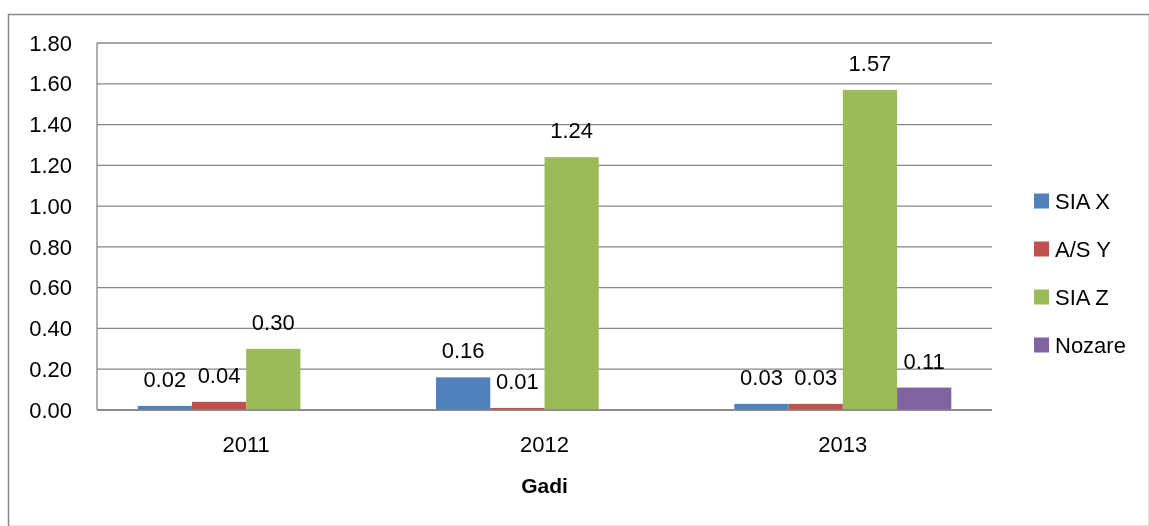 Image resolution: width=1149 pixels, height=526 pixels. I want to click on y-tick-label: 0.40, so click(50, 329).